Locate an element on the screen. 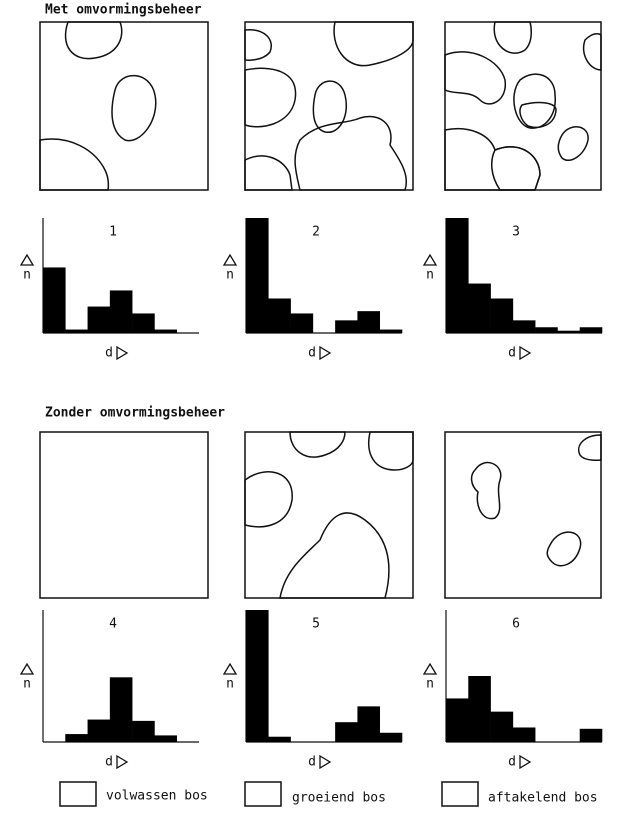  heading: Zonder omvormingsbeheer is located at coordinates (135, 413).